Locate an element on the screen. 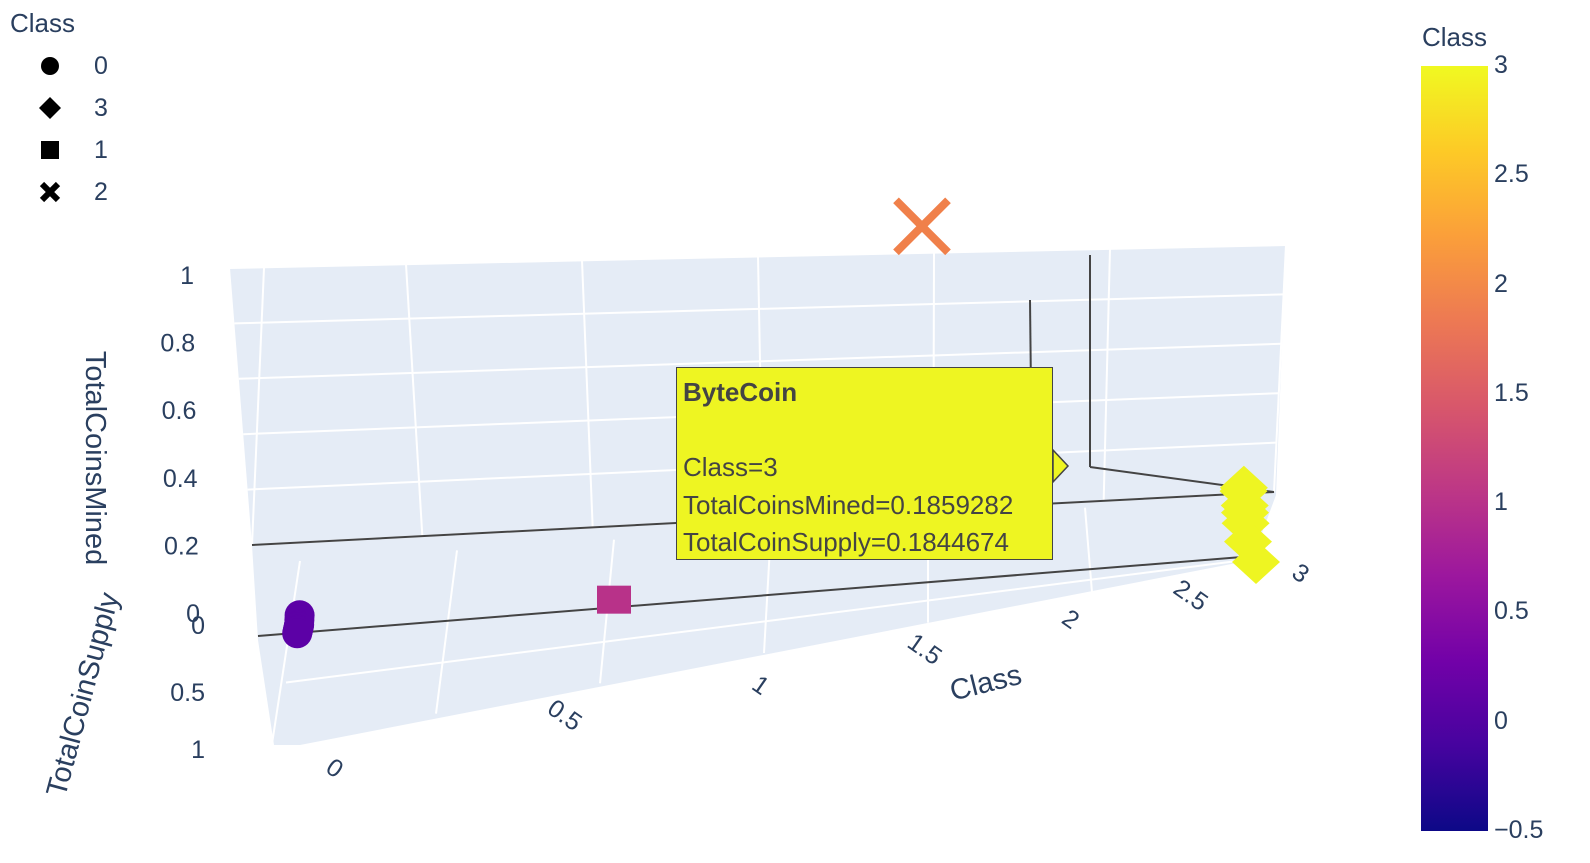 The width and height of the screenshot is (1590, 863). colorbar-tick-label: −0.5 is located at coordinates (1519, 830).